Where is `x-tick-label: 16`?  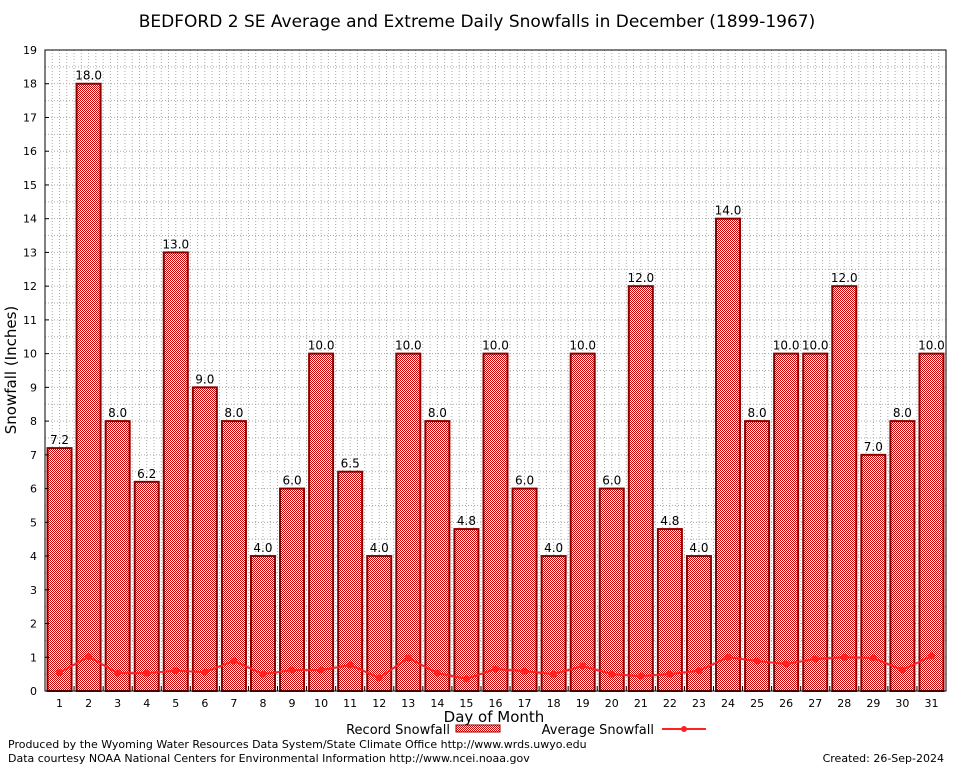 x-tick-label: 16 is located at coordinates (496, 703).